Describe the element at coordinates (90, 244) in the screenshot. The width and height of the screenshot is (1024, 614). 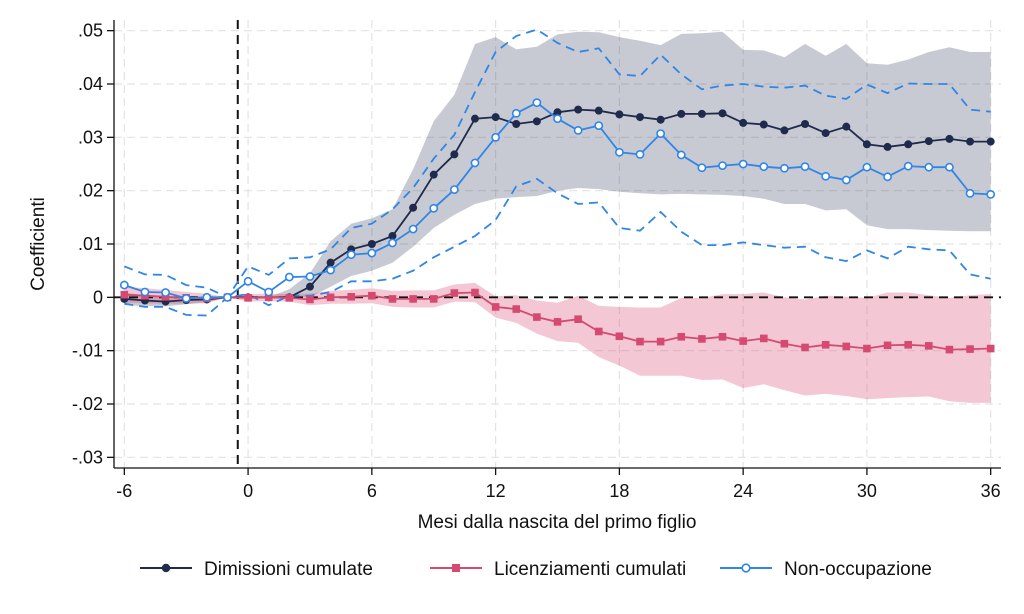
I see `y-tick-label: .01` at that location.